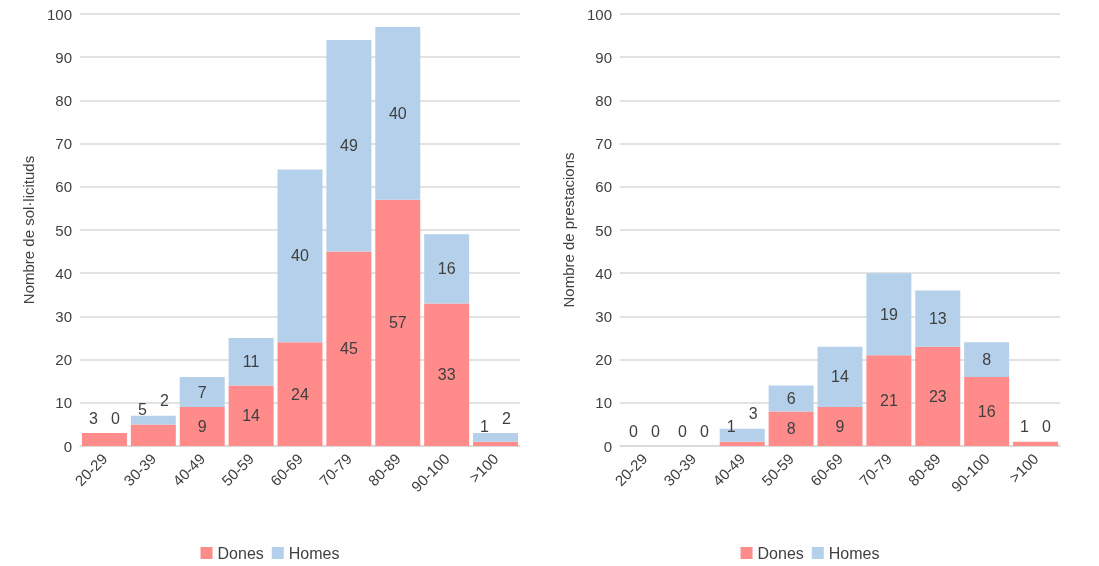 Image resolution: width=1099 pixels, height=566 pixels. I want to click on data-label: 23, so click(937, 396).